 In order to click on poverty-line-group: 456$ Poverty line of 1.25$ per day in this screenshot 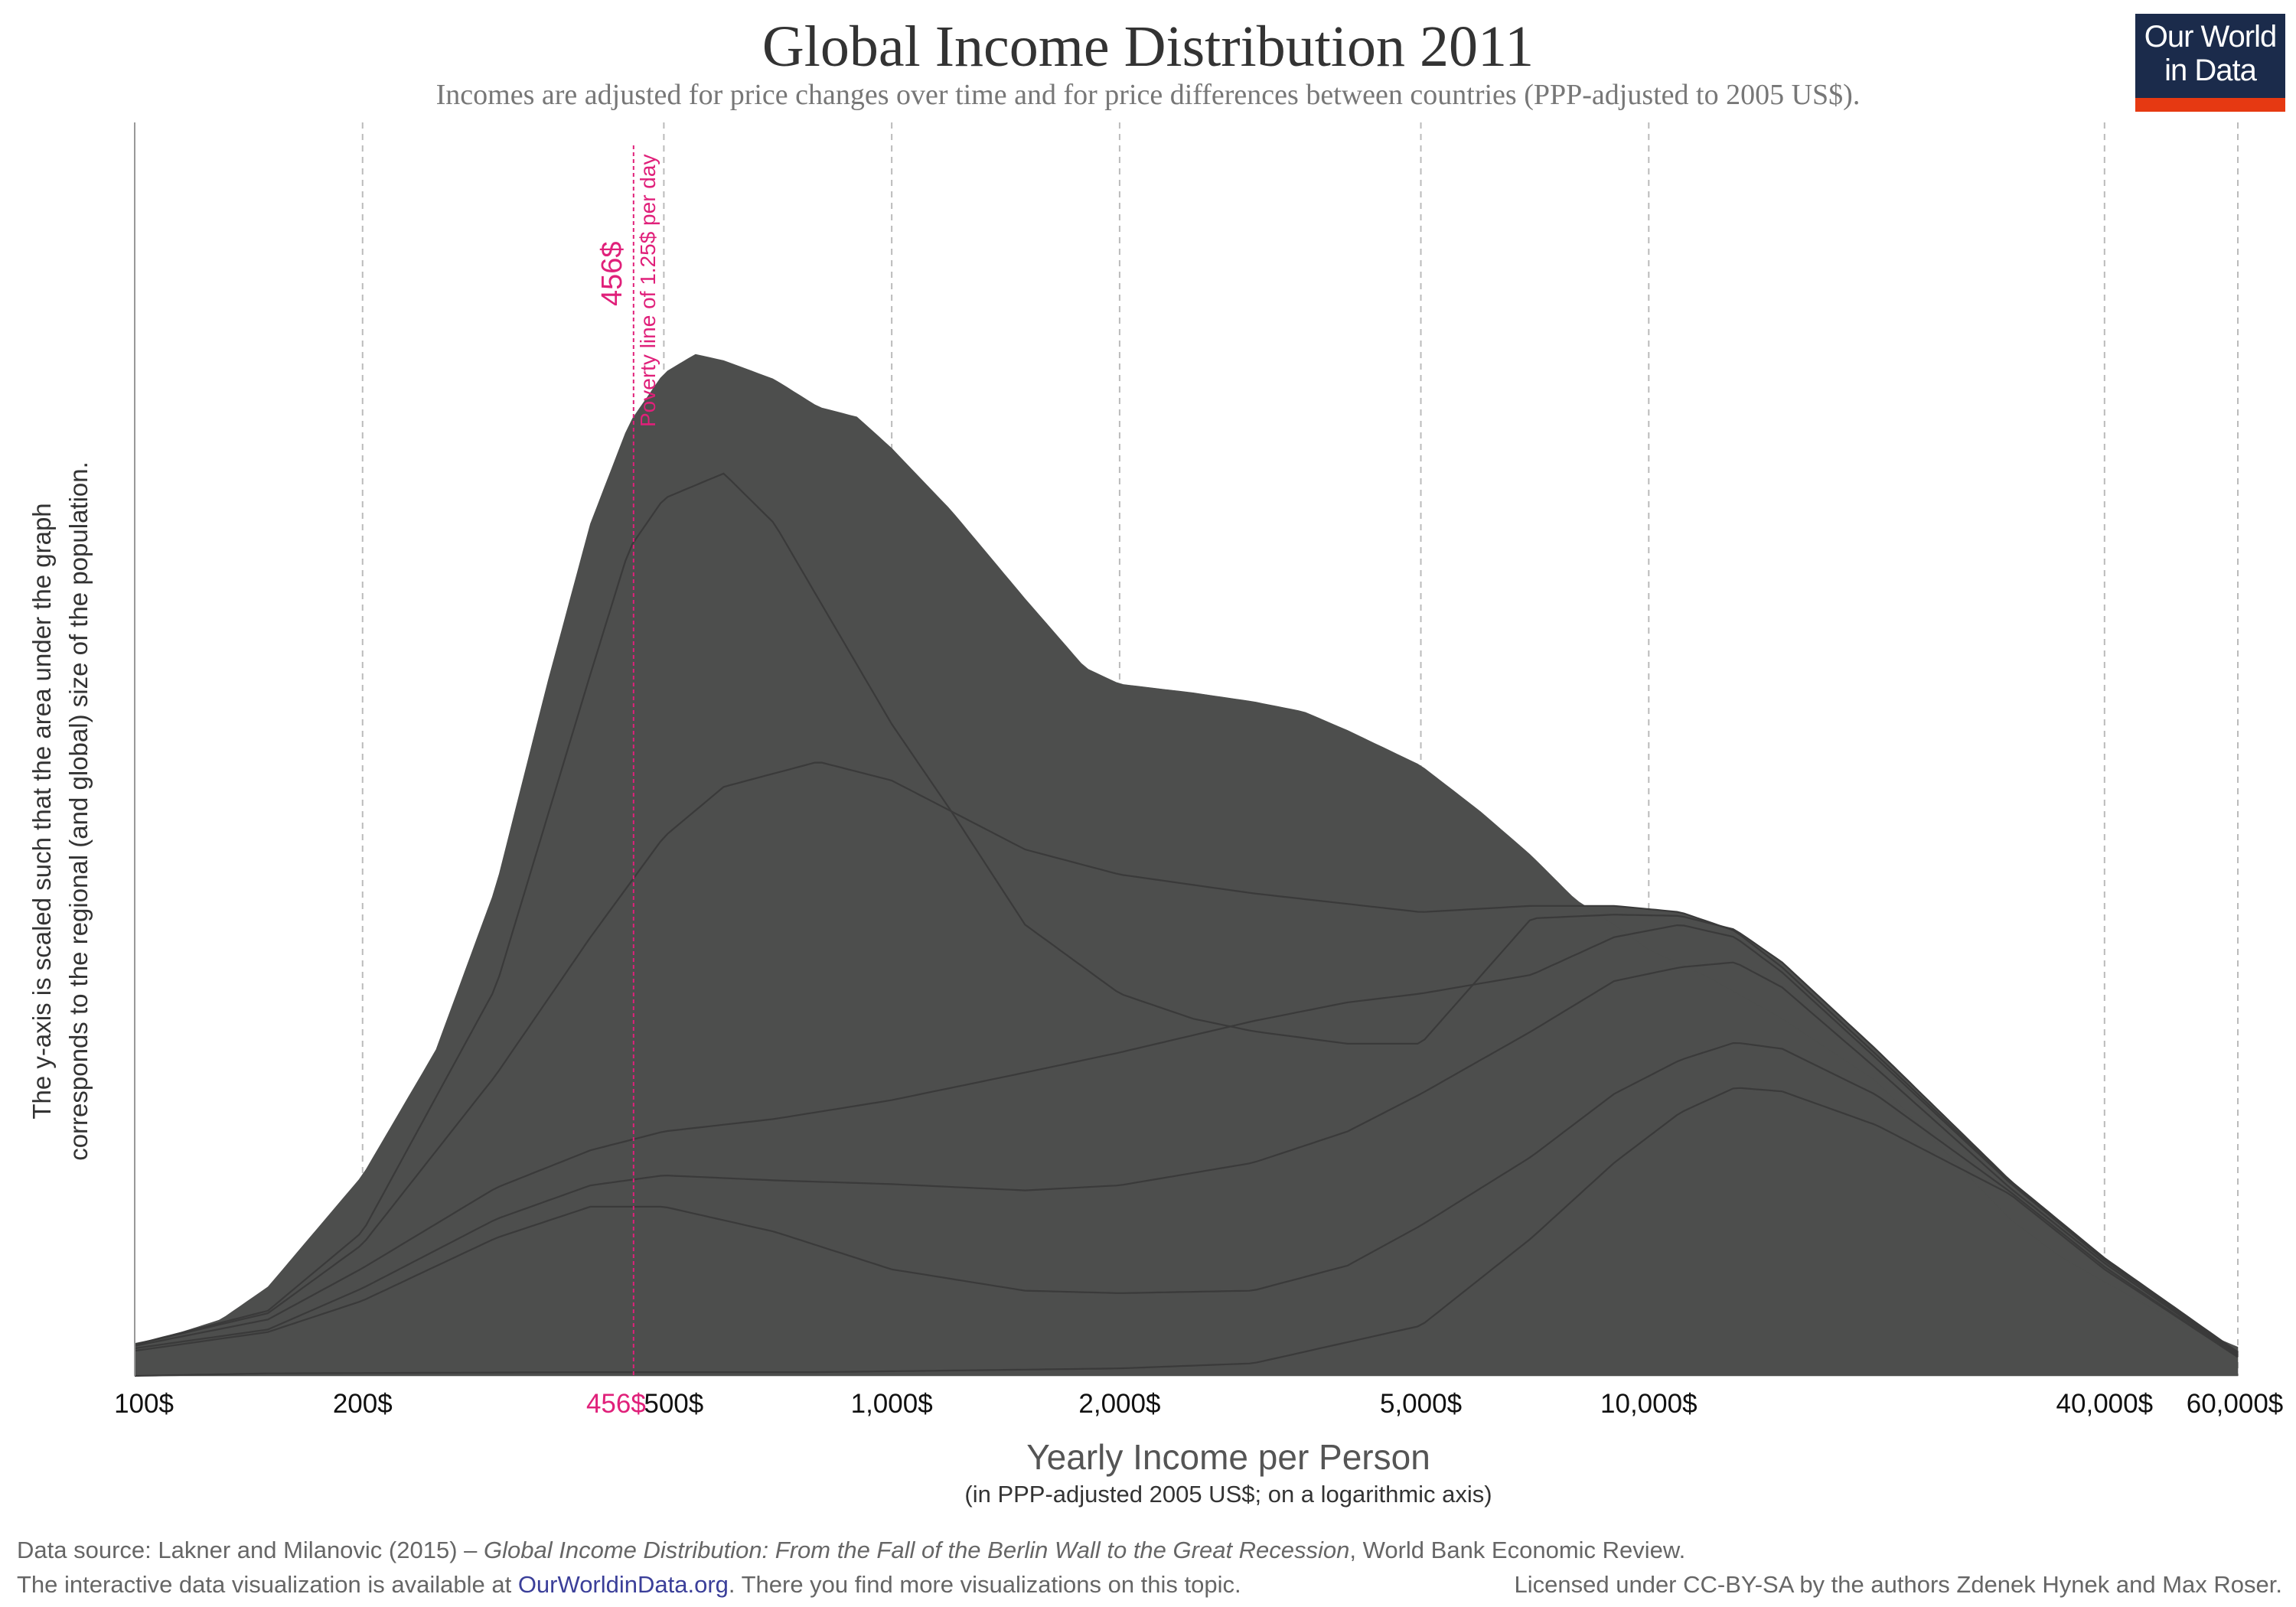, I will do `click(628, 760)`.